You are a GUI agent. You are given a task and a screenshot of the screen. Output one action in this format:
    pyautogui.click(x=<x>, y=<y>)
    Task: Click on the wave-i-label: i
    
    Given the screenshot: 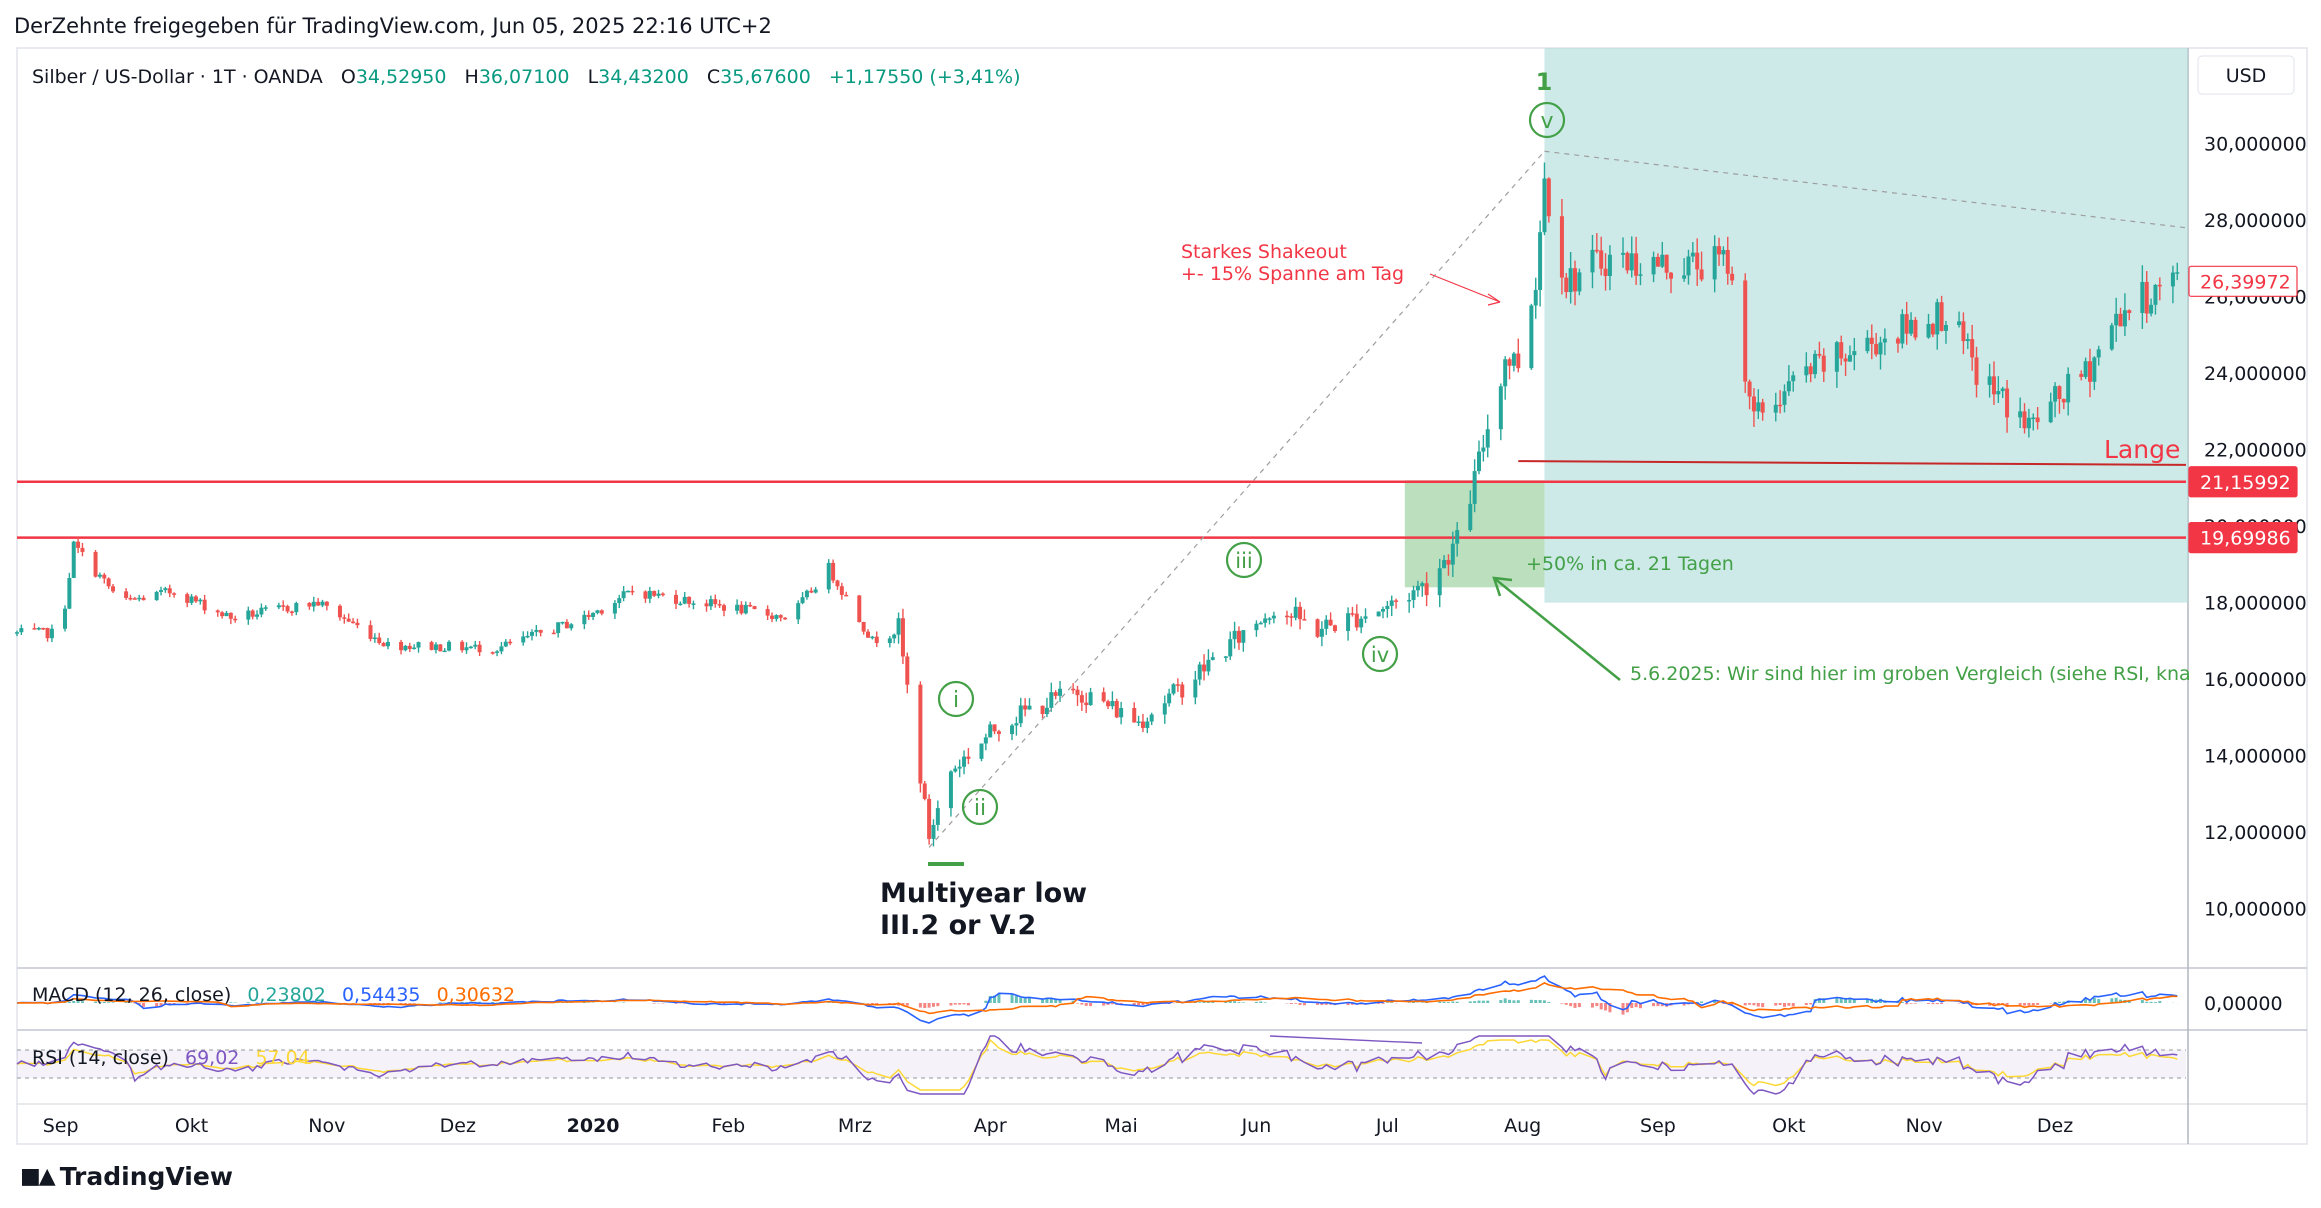 What is the action you would take?
    pyautogui.click(x=956, y=700)
    